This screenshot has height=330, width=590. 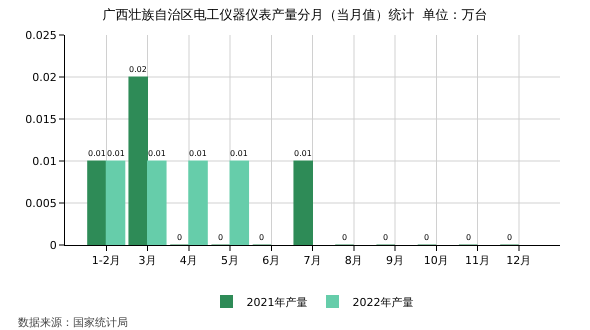 I want to click on y-tick-label: 0.005, so click(x=41, y=203).